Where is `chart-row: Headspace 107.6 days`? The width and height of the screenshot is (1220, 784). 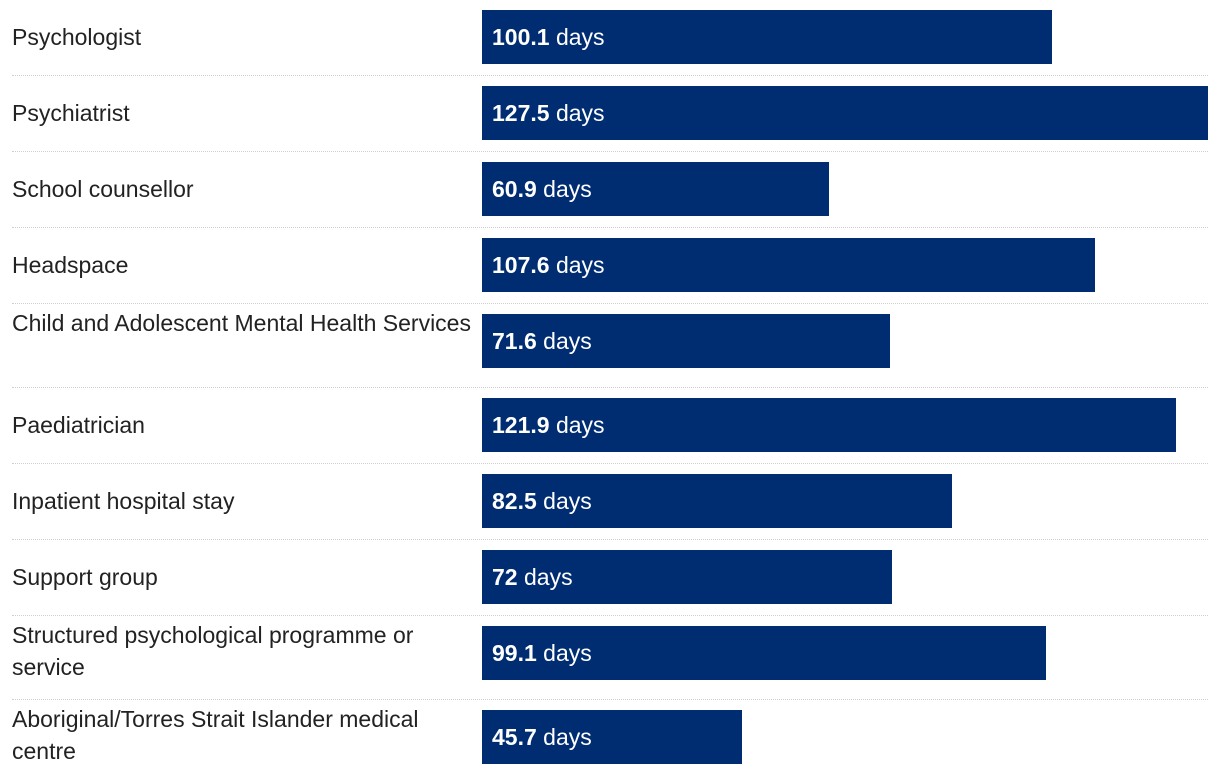 chart-row: Headspace 107.6 days is located at coordinates (610, 266).